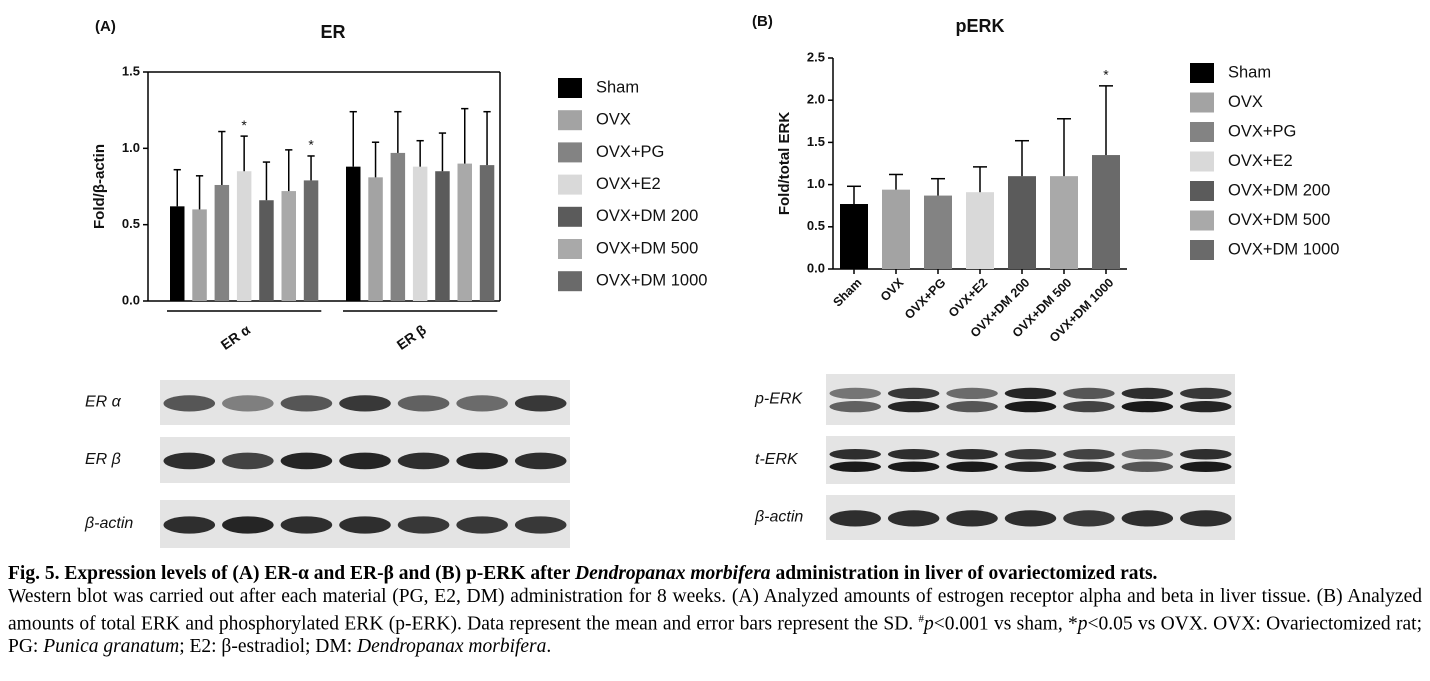  I want to click on legend-label: OVX+DM 200, so click(1279, 190).